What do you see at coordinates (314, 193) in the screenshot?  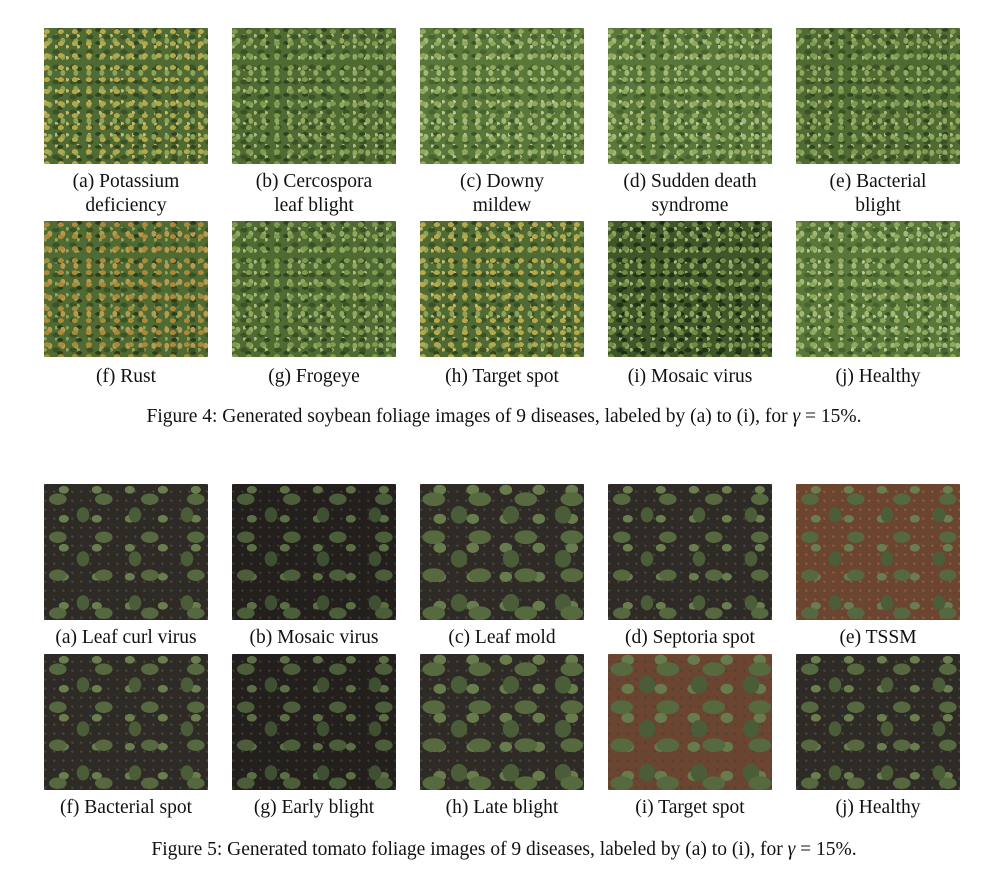 I see `panel-caption: (b) Cercospora leaf blight` at bounding box center [314, 193].